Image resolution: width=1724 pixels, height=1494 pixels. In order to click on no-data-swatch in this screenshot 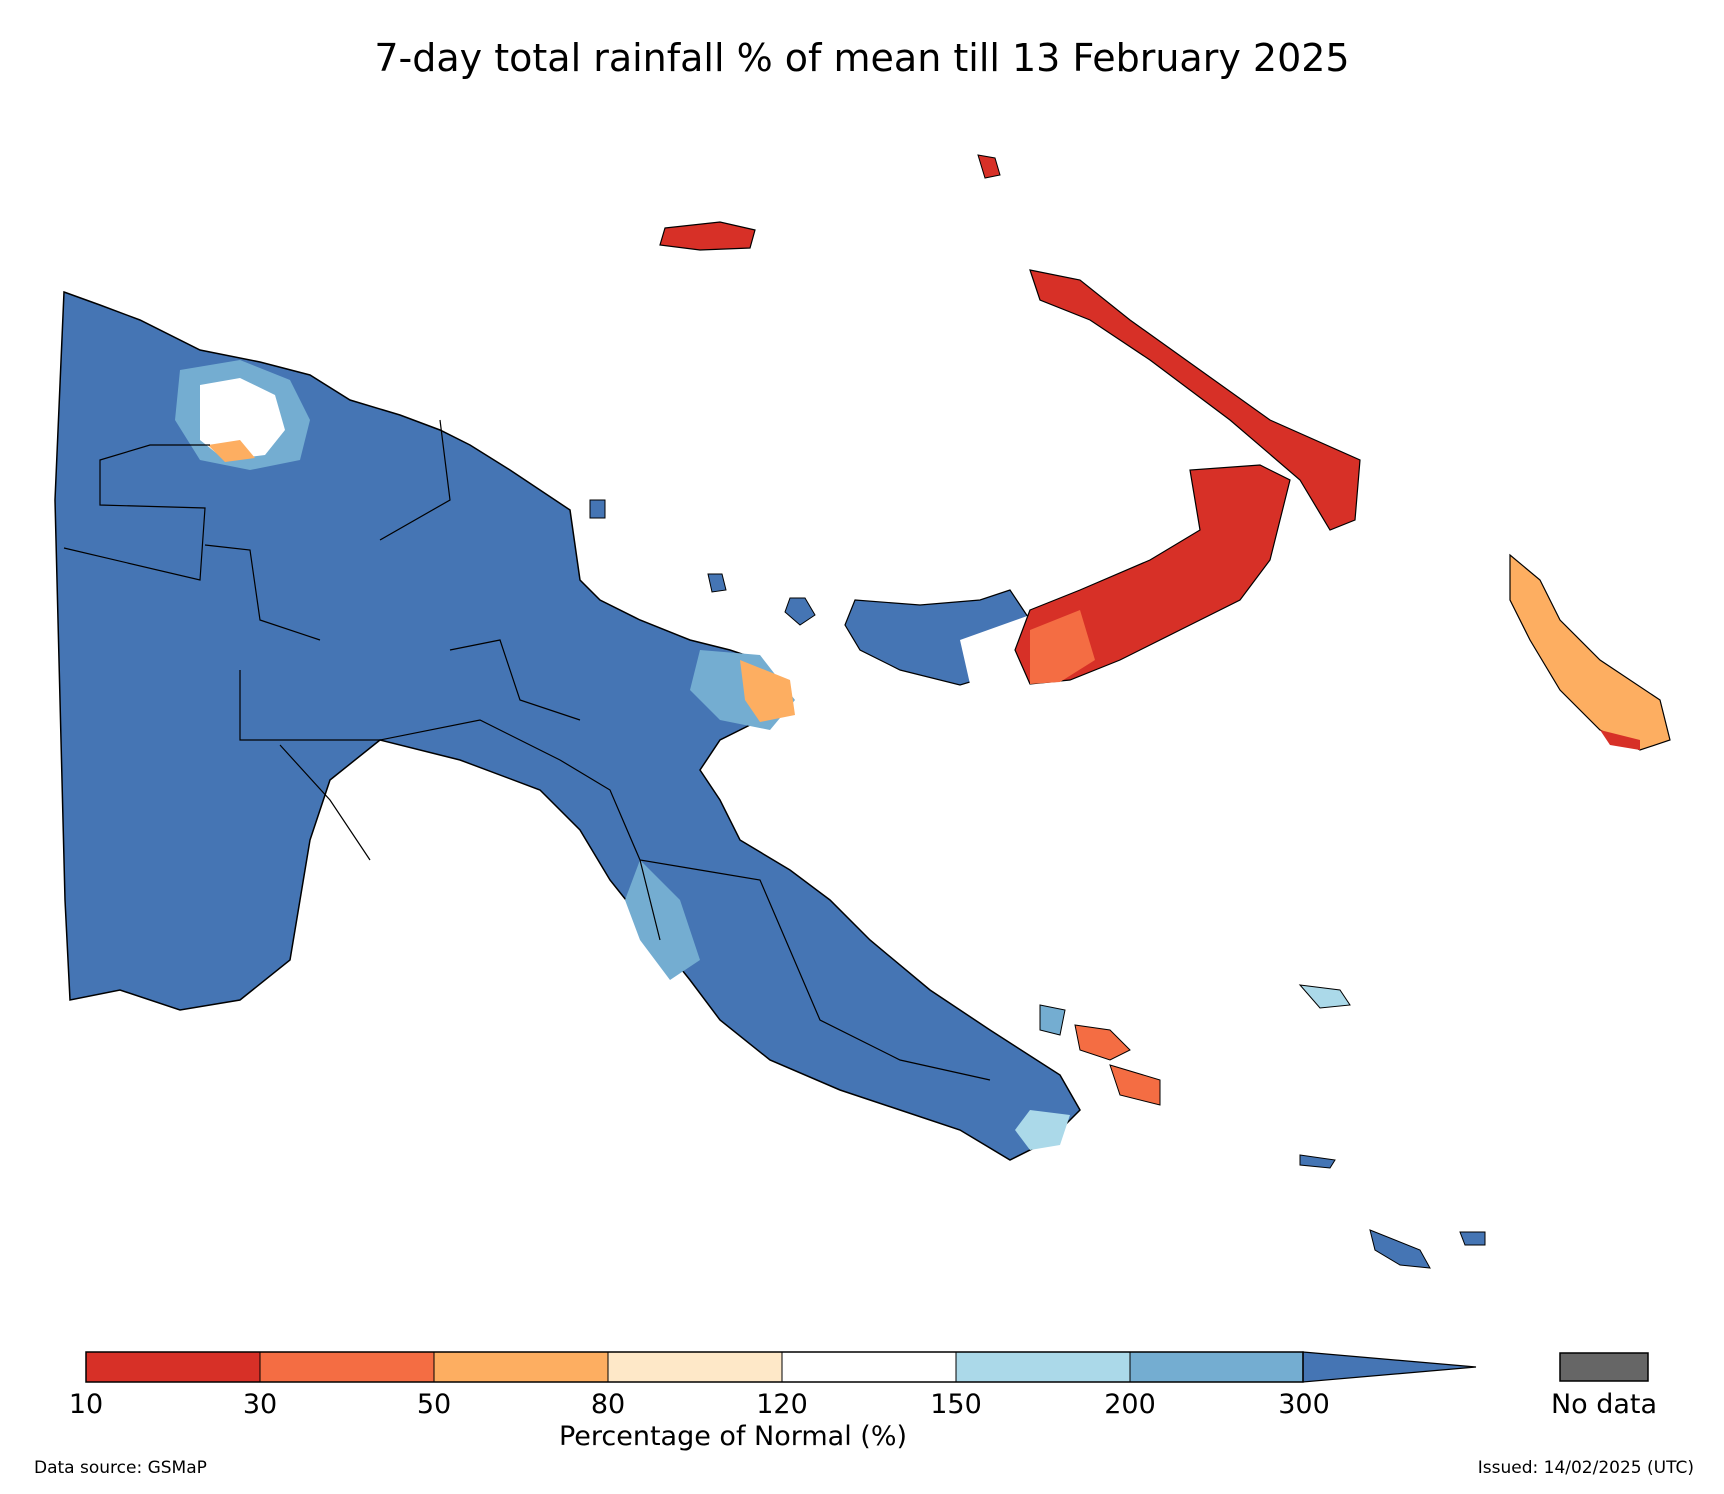, I will do `click(1604, 1367)`.